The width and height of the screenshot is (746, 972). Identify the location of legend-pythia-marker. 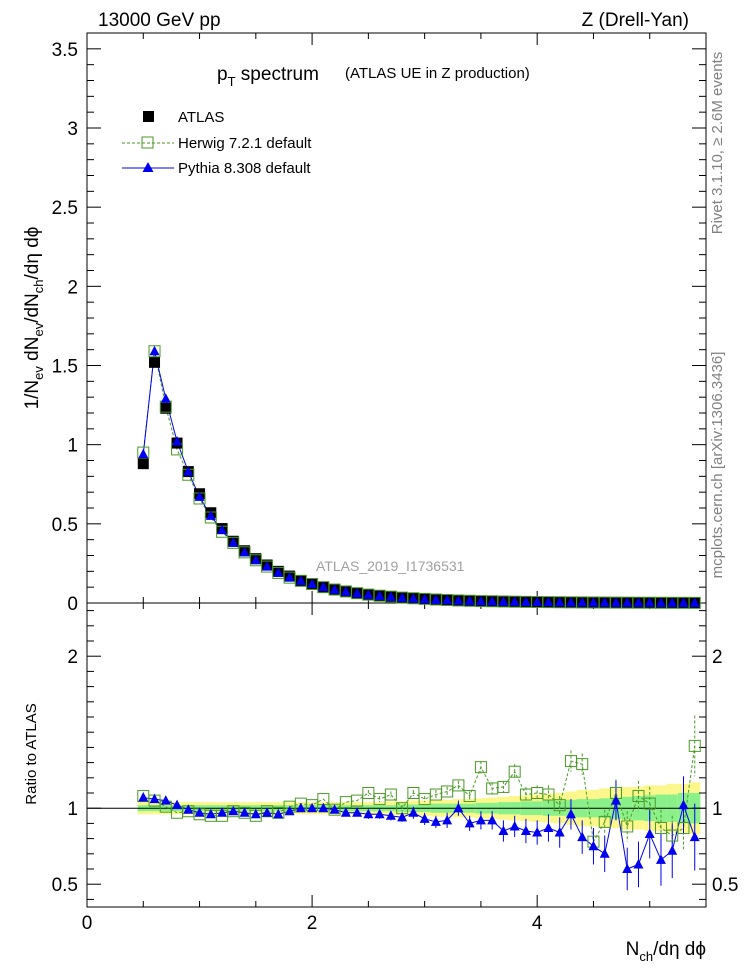
(148, 167).